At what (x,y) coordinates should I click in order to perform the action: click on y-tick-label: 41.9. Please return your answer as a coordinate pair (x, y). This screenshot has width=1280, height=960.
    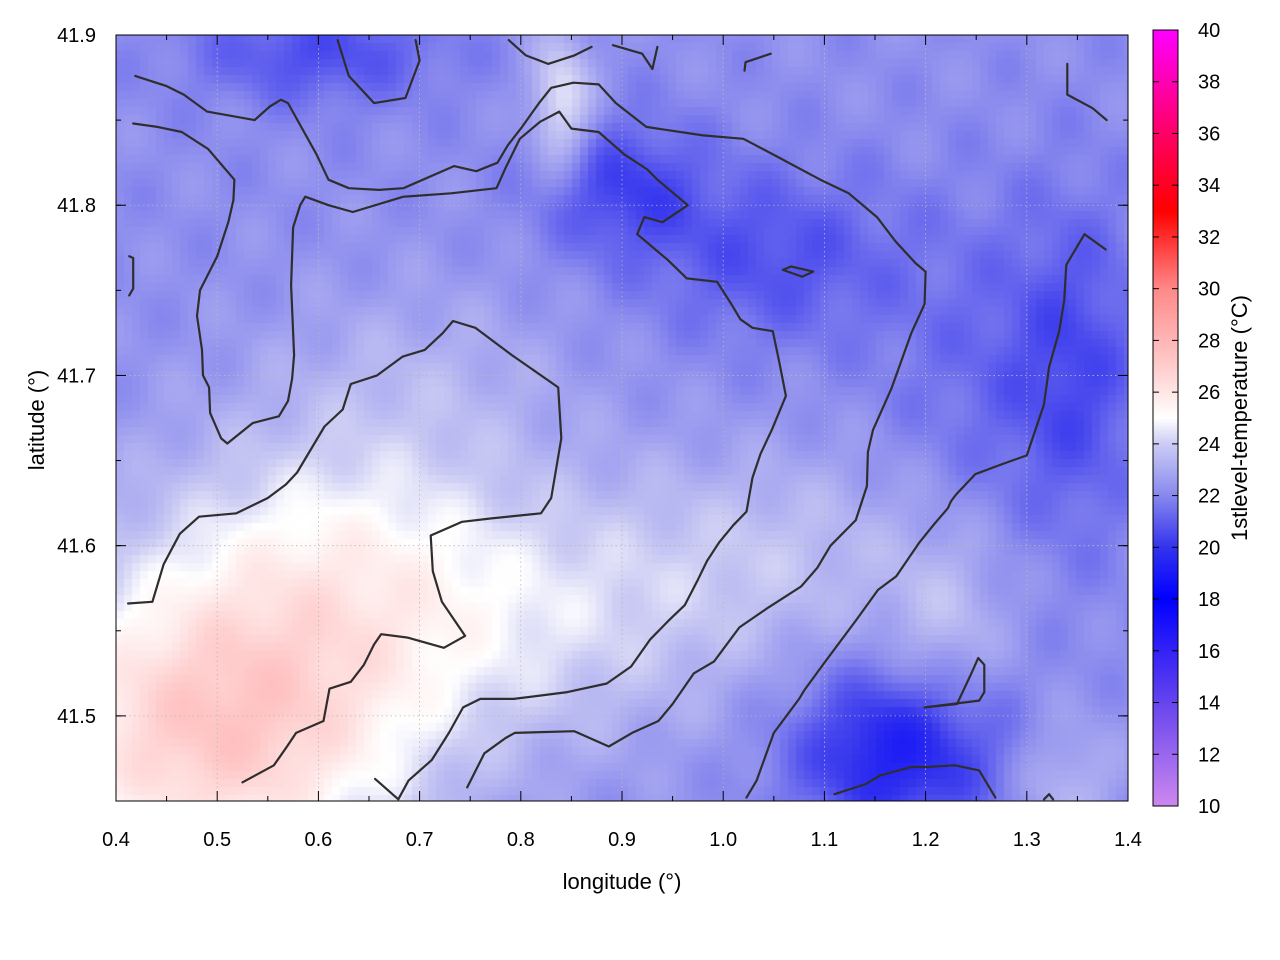
    Looking at the image, I should click on (76, 36).